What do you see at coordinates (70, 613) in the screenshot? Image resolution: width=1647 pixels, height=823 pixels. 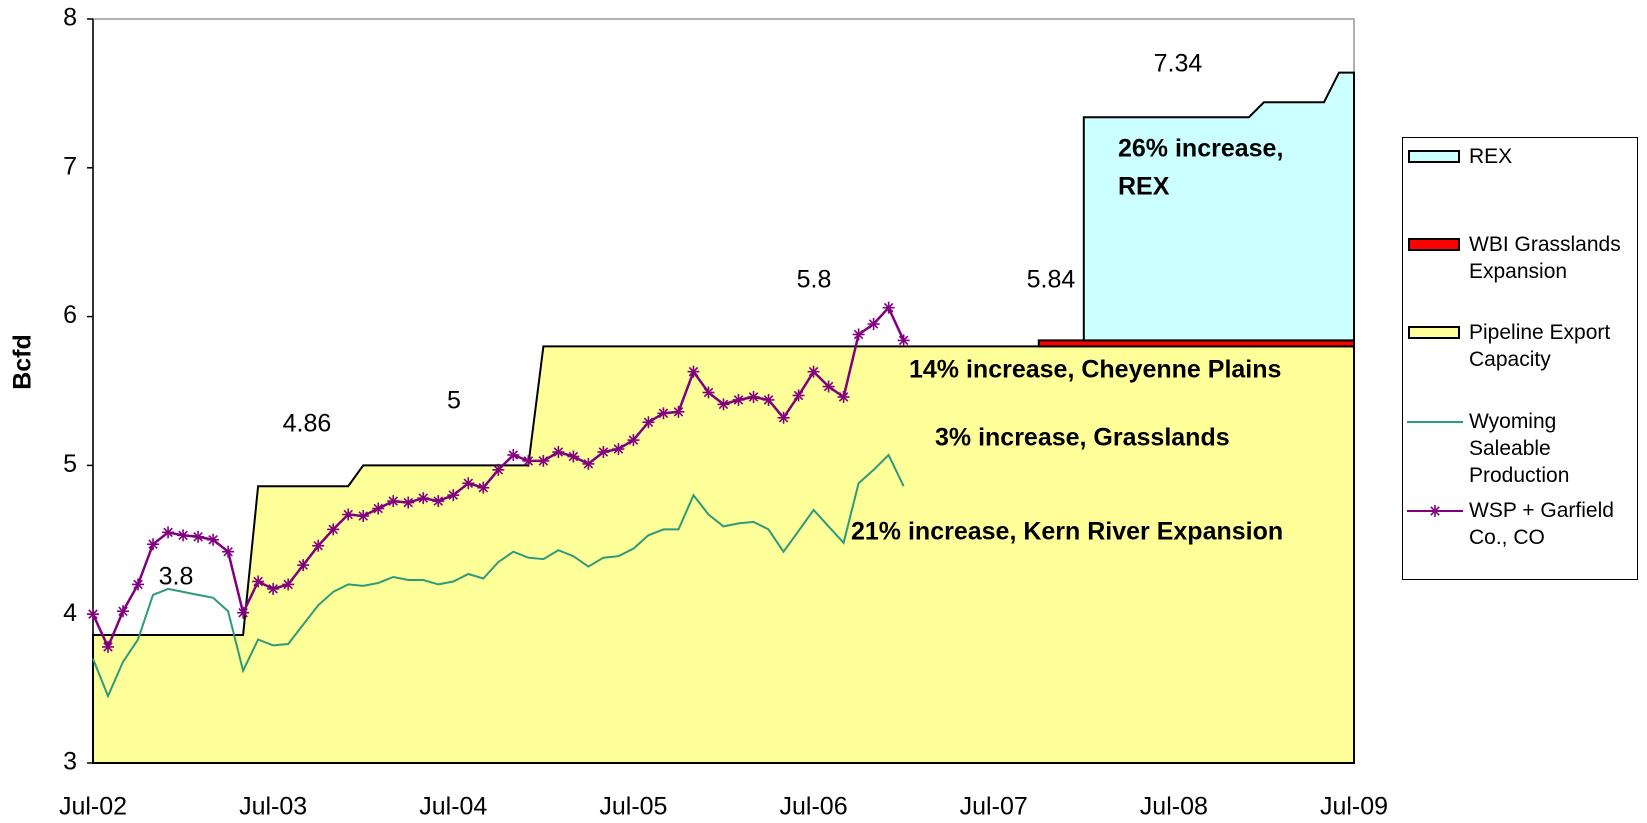 I see `y-tick-label: 4` at bounding box center [70, 613].